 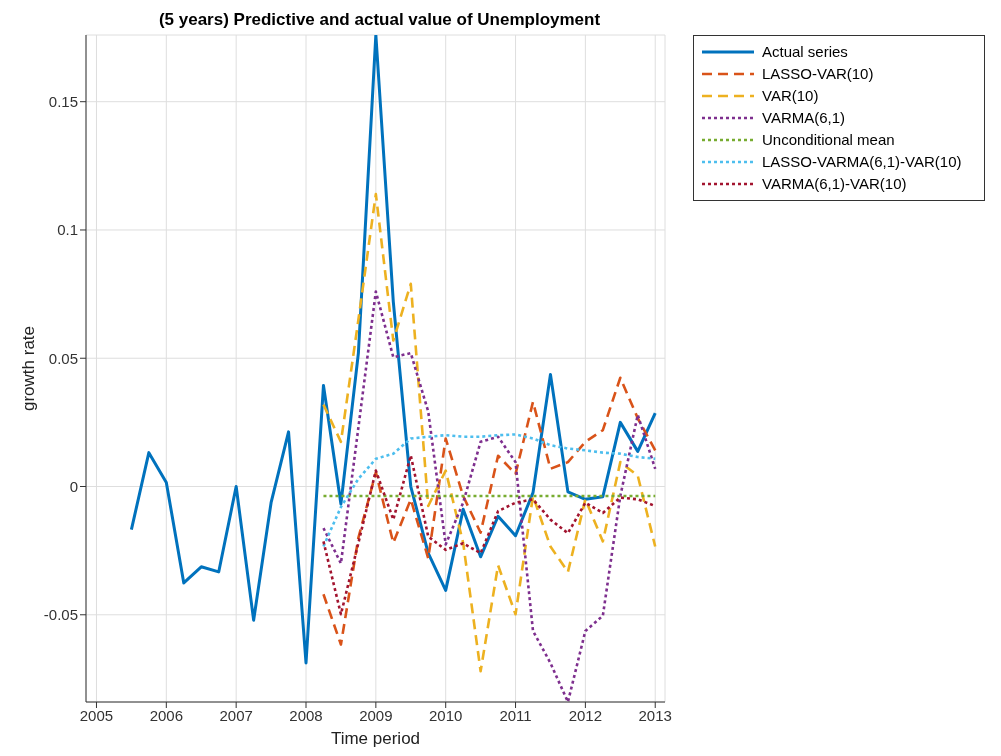 What do you see at coordinates (585, 715) in the screenshot?
I see `x-tick-label: 2012` at bounding box center [585, 715].